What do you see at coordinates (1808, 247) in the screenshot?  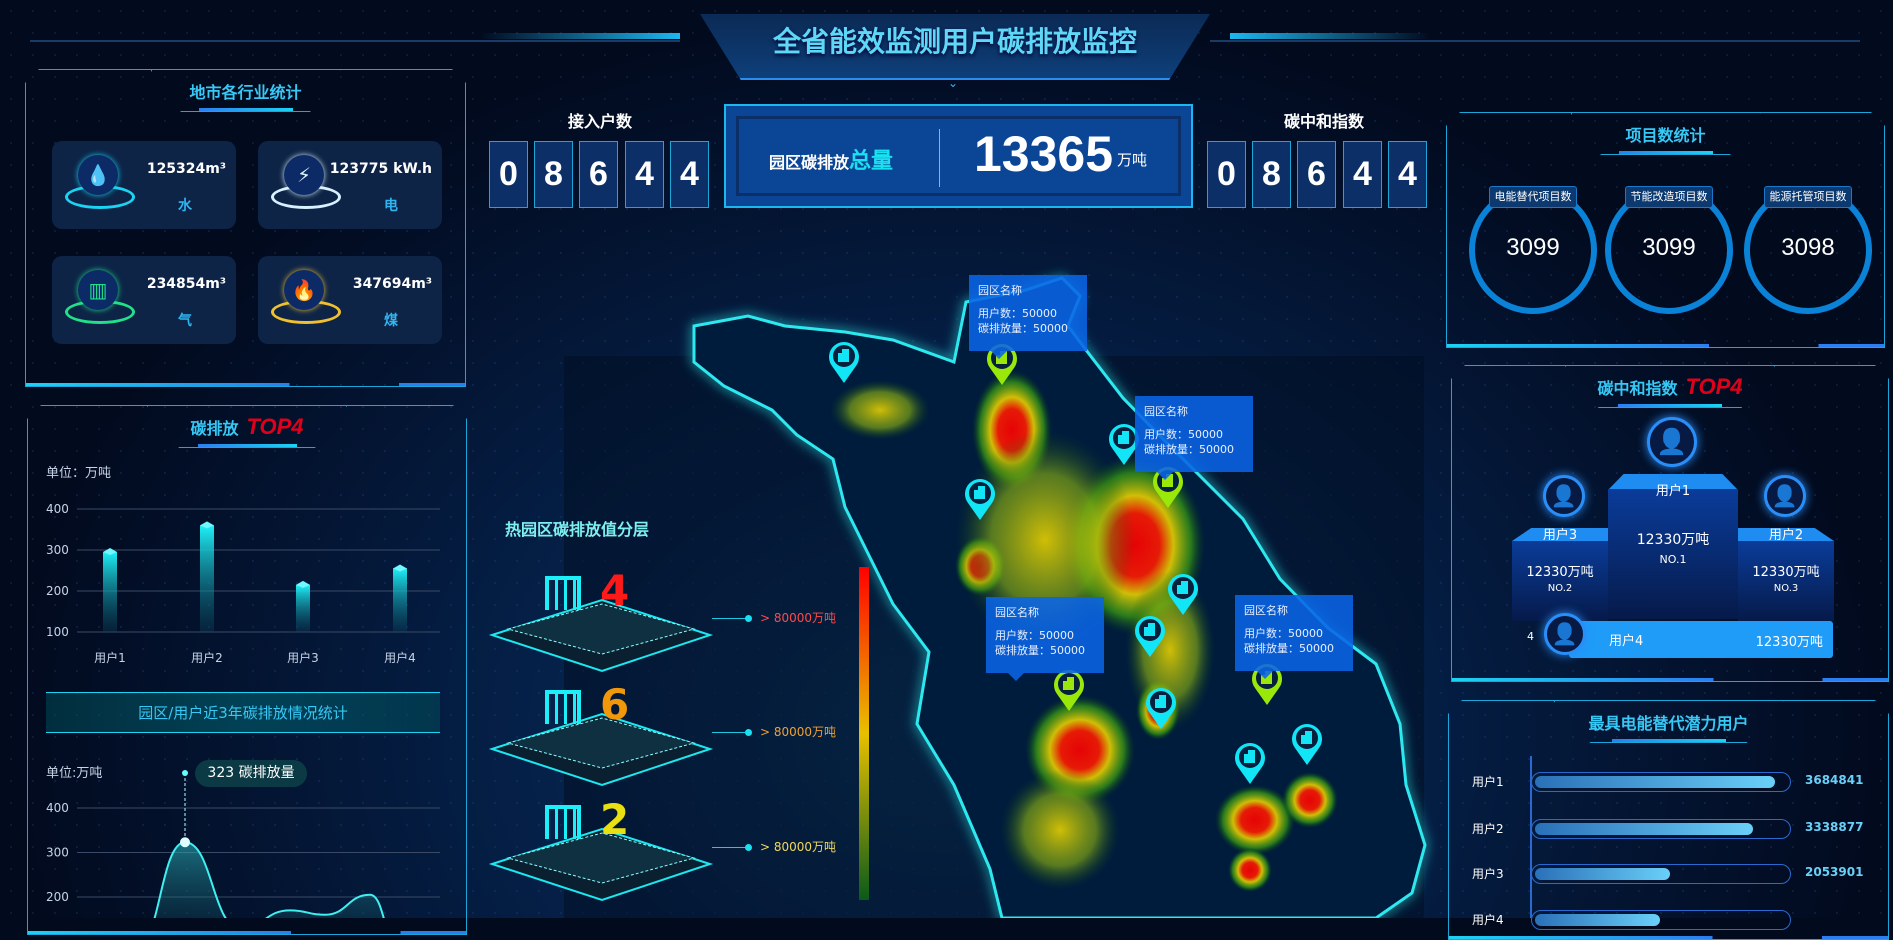 I see `project-value: 3098` at bounding box center [1808, 247].